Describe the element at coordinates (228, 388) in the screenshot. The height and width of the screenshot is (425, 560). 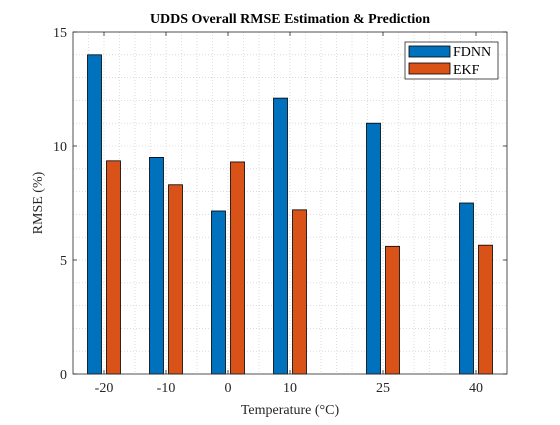
I see `x-tick-label: 0` at that location.